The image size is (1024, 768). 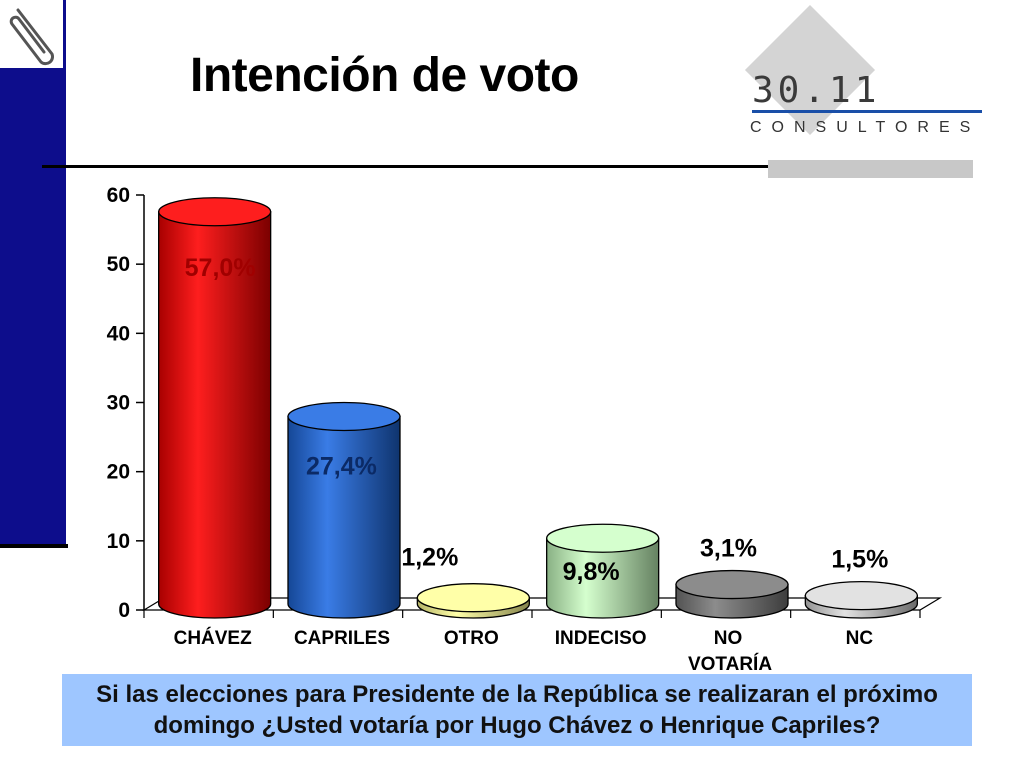 I want to click on bar-capriles, so click(x=344, y=517).